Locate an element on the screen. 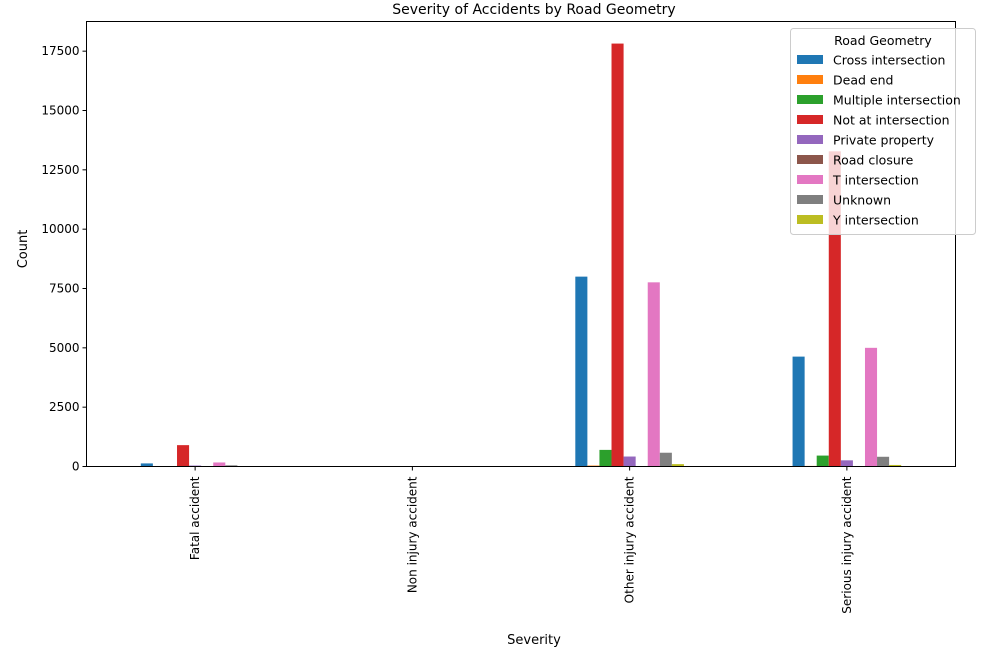 Image resolution: width=999 pixels, height=666 pixels. y-tick-label: 7500 is located at coordinates (64, 289).